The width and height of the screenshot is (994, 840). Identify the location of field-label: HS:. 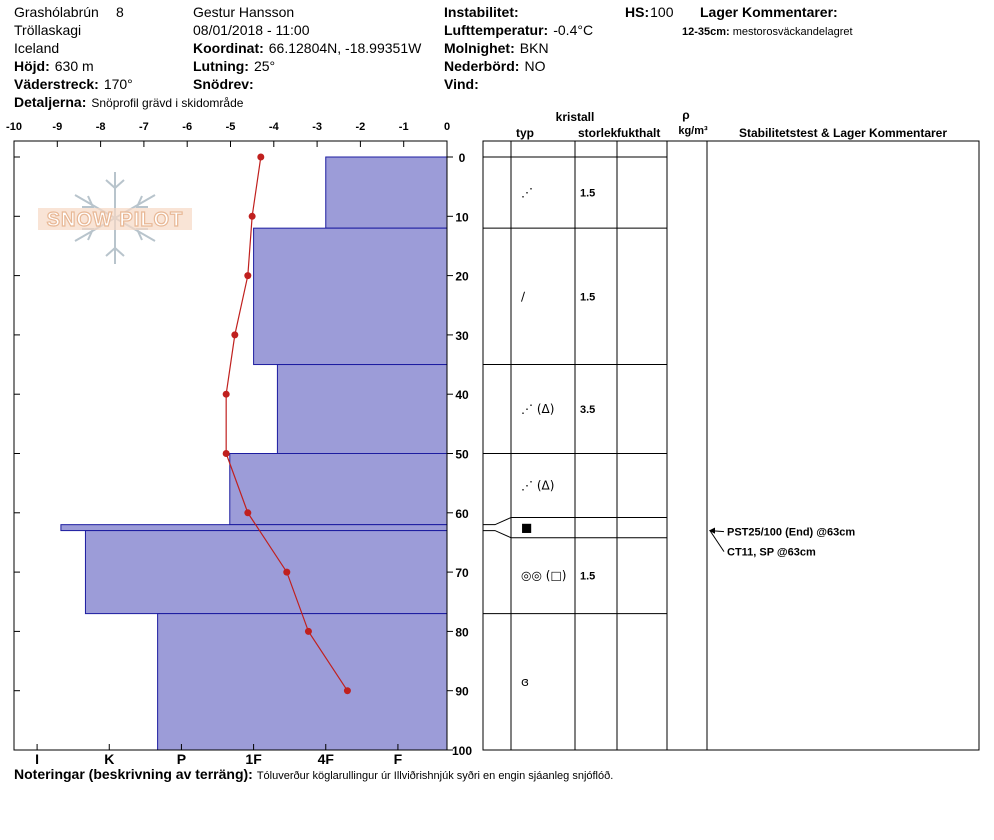
(637, 12).